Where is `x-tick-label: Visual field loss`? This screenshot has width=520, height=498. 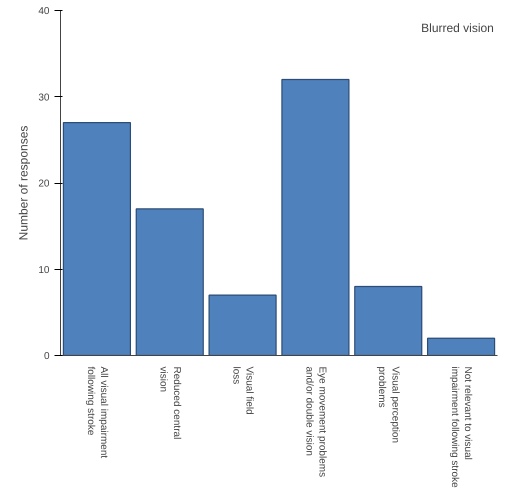 x-tick-label: Visual field loss is located at coordinates (242, 390).